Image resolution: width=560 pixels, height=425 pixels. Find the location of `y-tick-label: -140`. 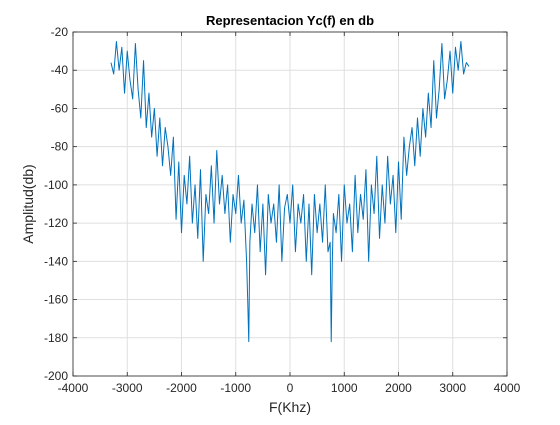

y-tick-label: -140 is located at coordinates (56, 261).